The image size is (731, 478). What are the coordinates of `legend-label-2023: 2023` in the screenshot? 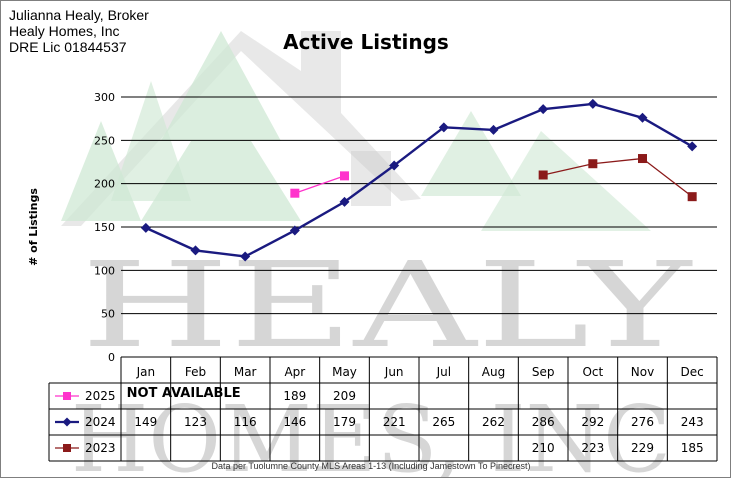 It's located at (100, 448).